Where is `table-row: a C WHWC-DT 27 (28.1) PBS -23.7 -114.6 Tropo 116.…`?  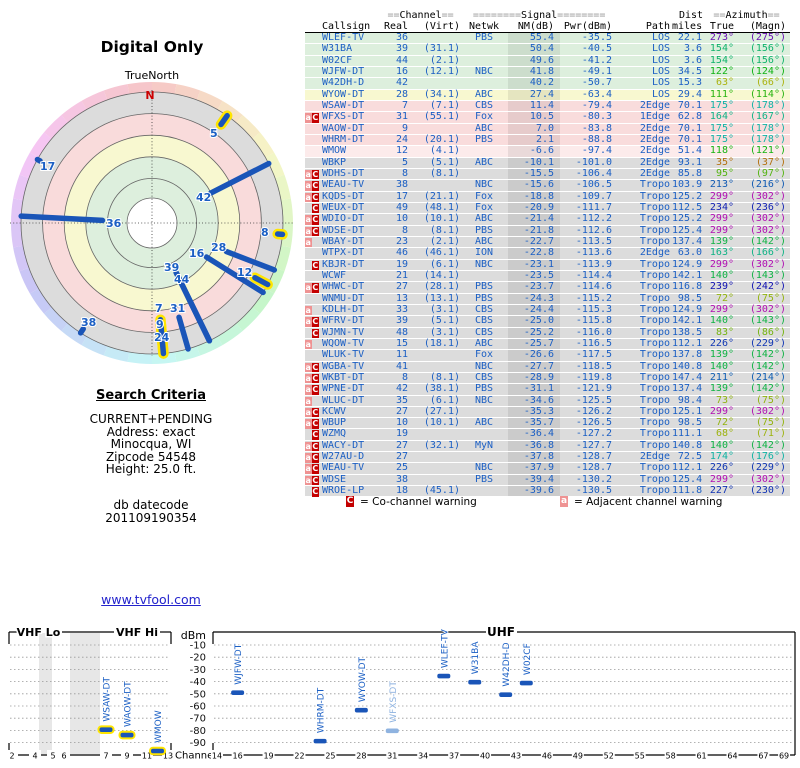 table-row: a C WHWC-DT 27 (28.1) PBS -23.7 -114.6 Tropo 116.… is located at coordinates (547, 287).